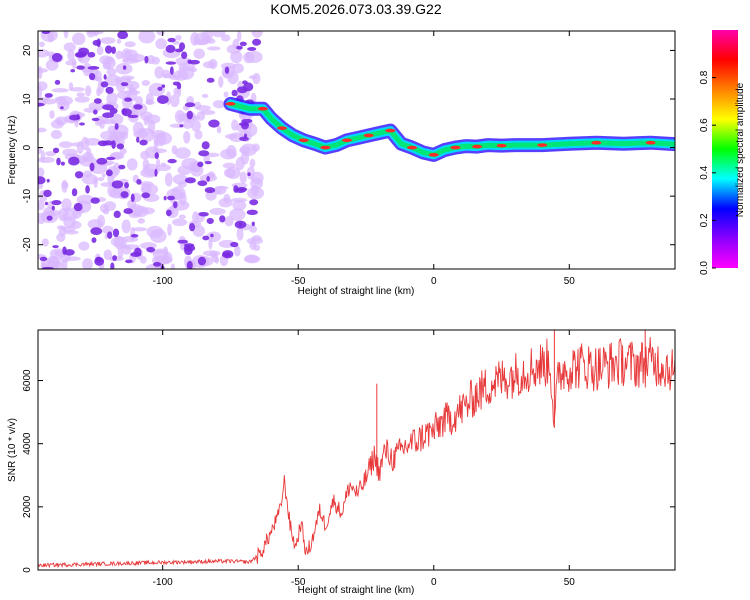  What do you see at coordinates (570, 281) in the screenshot?
I see `spectrogram-x-tick-label: 50` at bounding box center [570, 281].